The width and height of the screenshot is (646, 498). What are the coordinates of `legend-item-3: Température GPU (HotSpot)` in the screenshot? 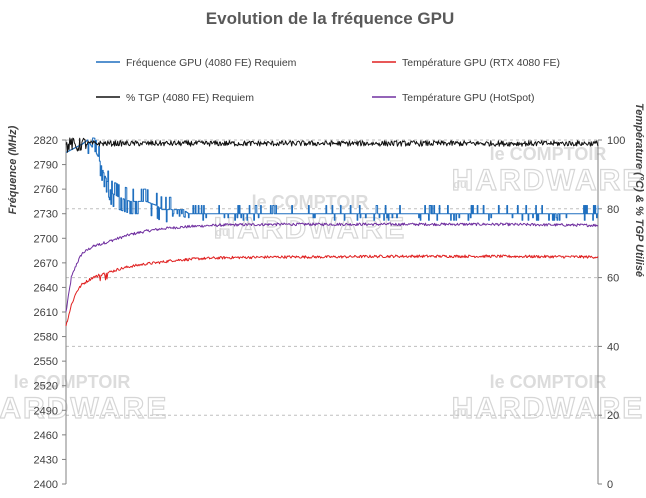 It's located at (453, 98).